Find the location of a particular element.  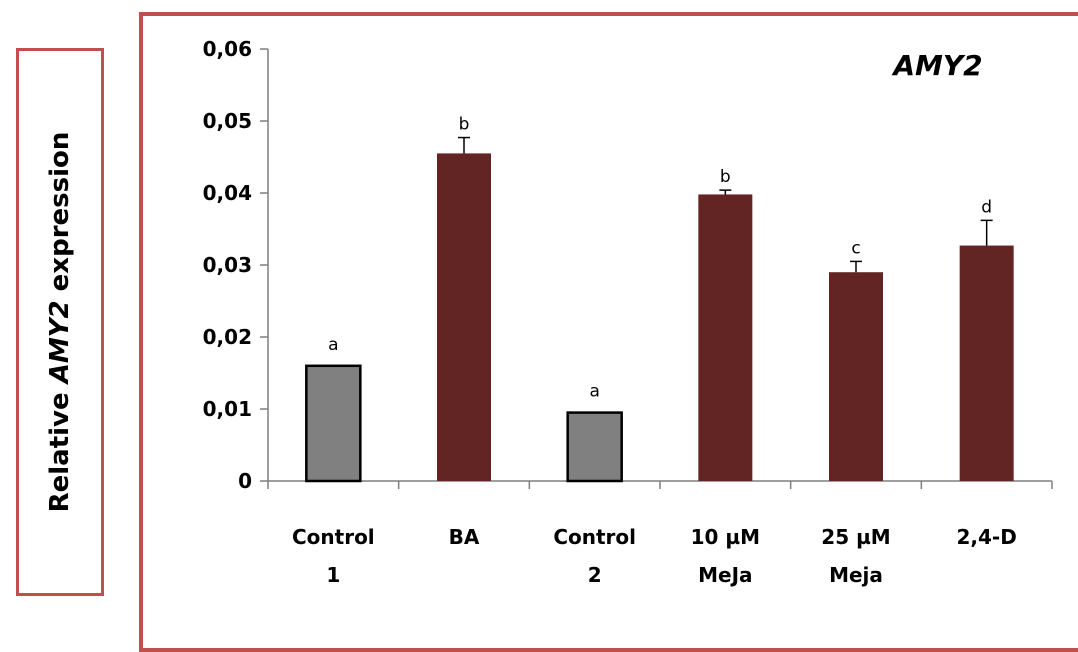

x-category-label-line: 1 is located at coordinates (333, 575).